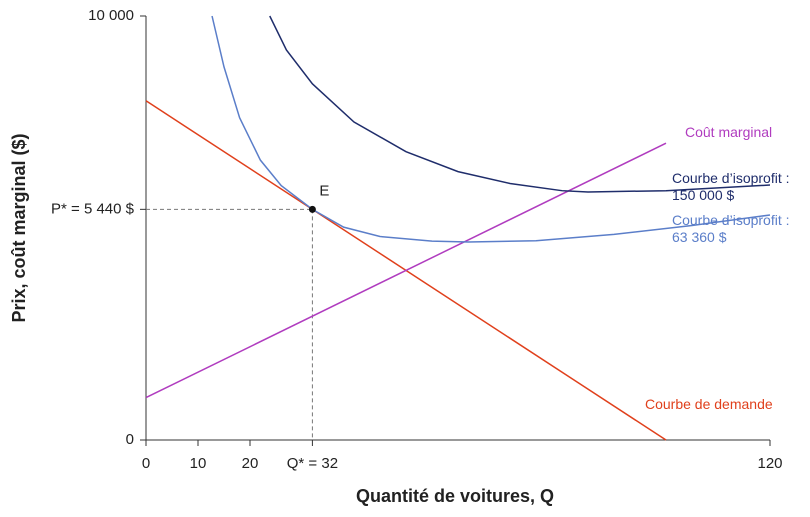  I want to click on point-label: E, so click(324, 190).